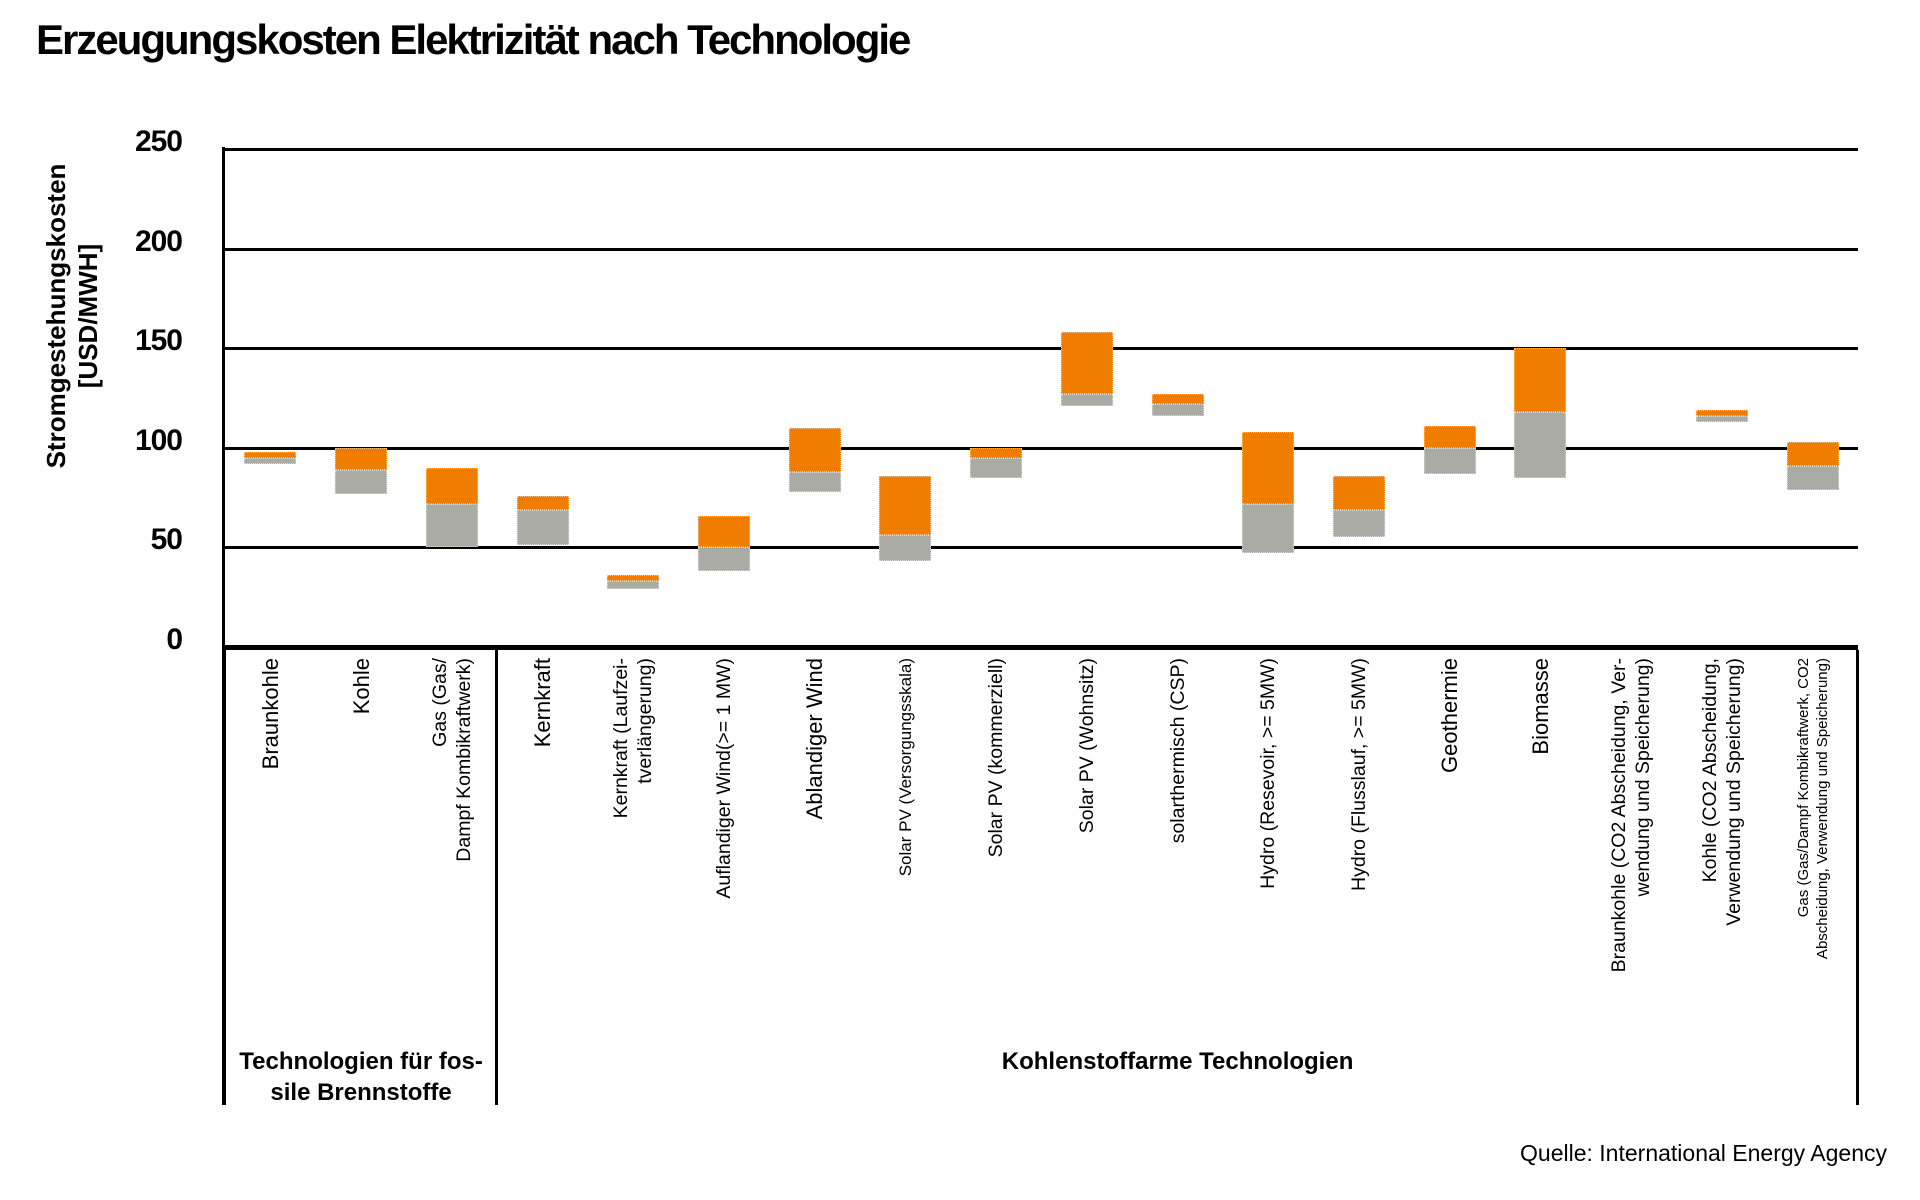  What do you see at coordinates (463, 760) in the screenshot?
I see `x-category-label-gas-kombikraftwerk: Dampf Kombikraftwerk)` at bounding box center [463, 760].